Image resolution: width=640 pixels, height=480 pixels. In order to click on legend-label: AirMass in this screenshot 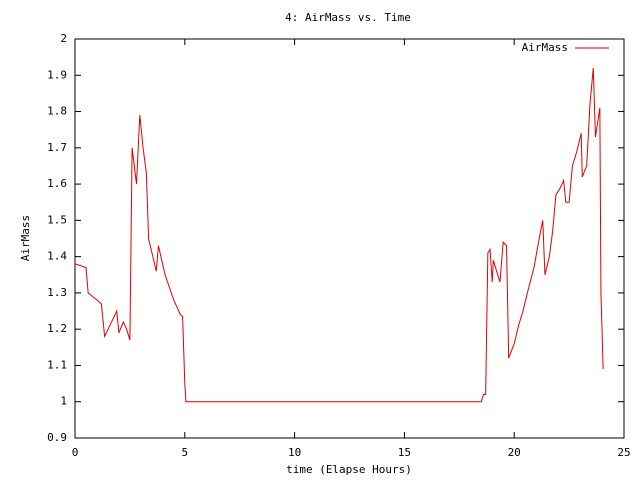, I will do `click(545, 47)`.